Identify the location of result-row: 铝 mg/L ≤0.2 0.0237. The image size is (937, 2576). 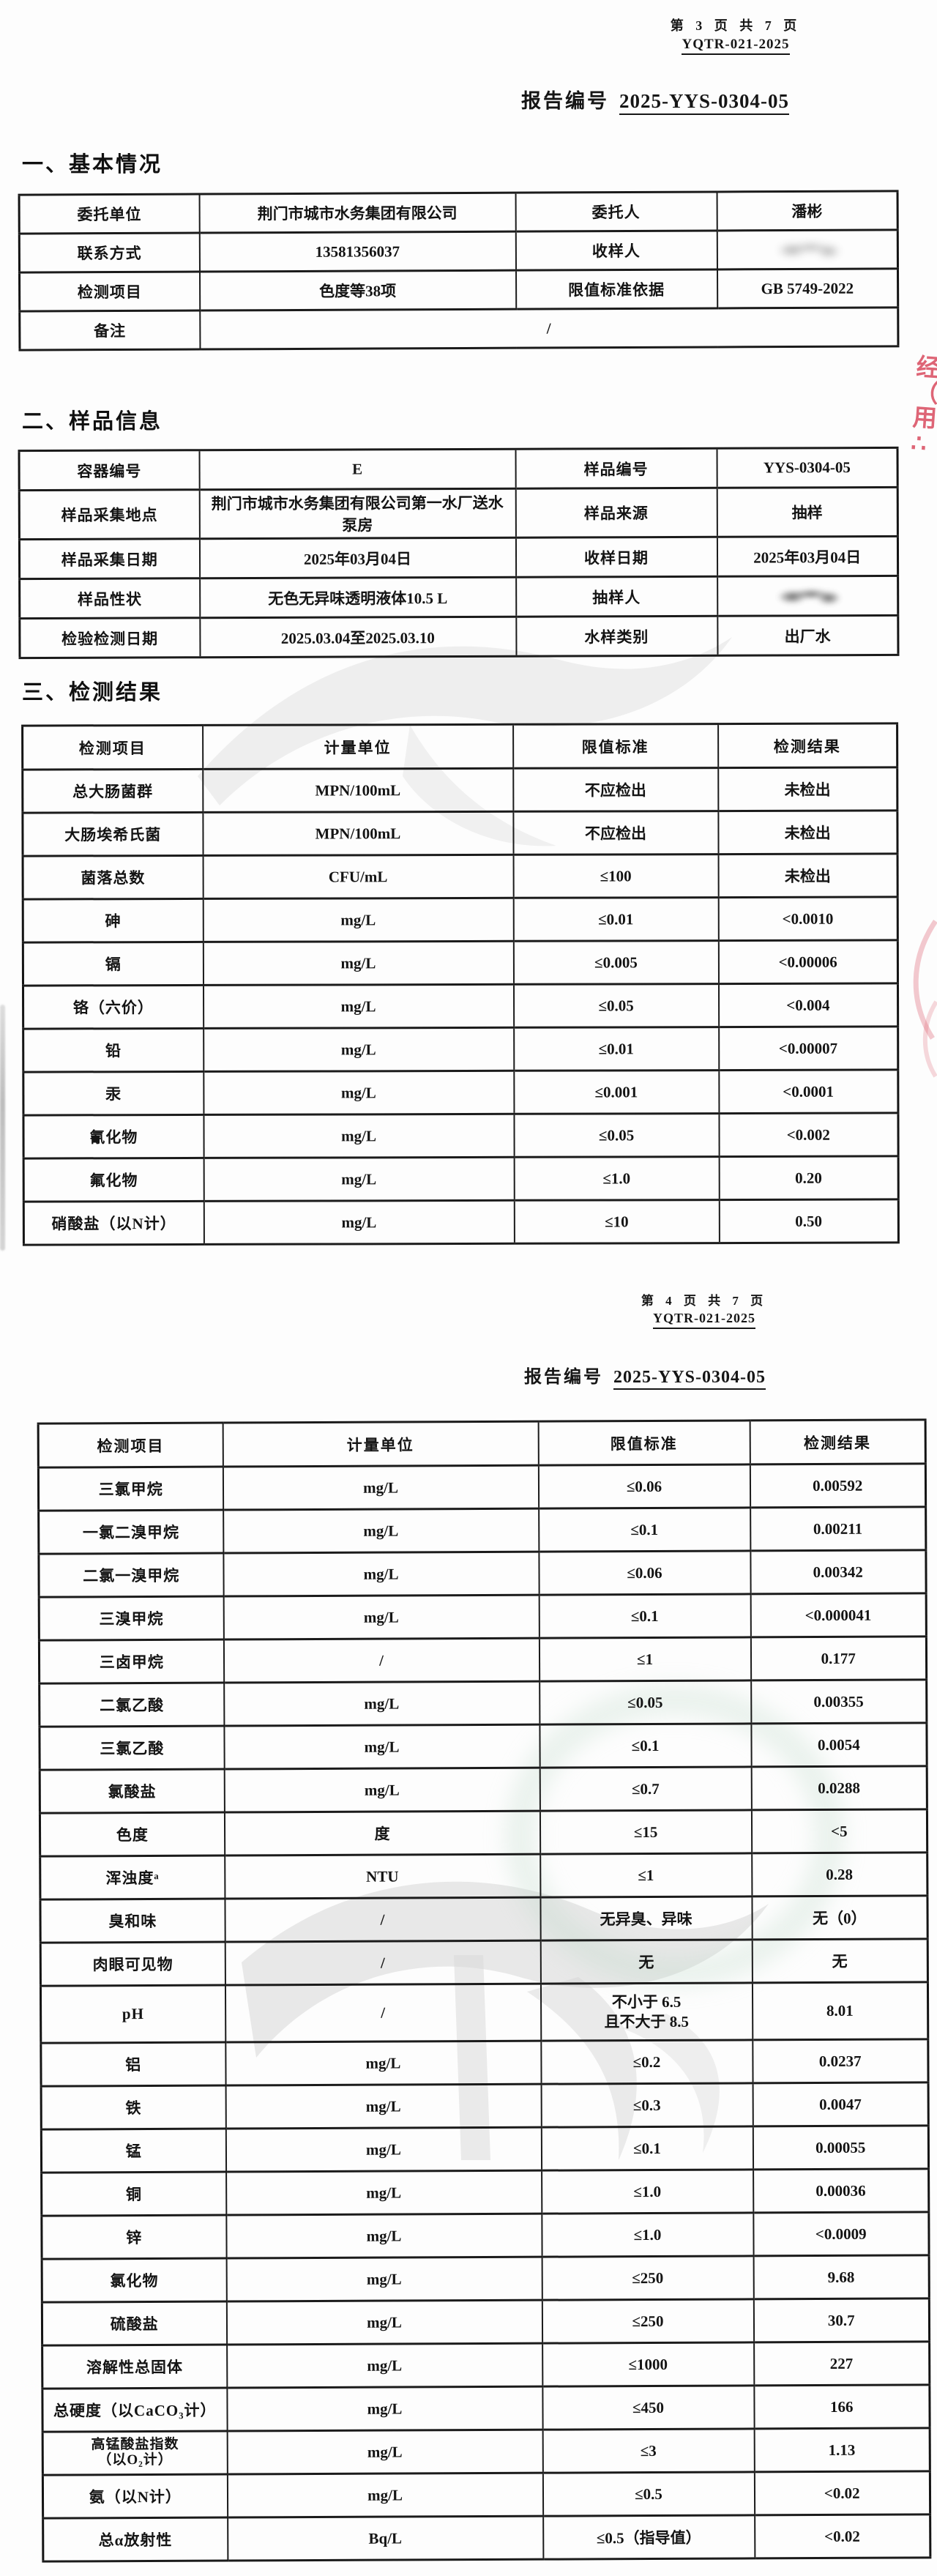
(484, 2063).